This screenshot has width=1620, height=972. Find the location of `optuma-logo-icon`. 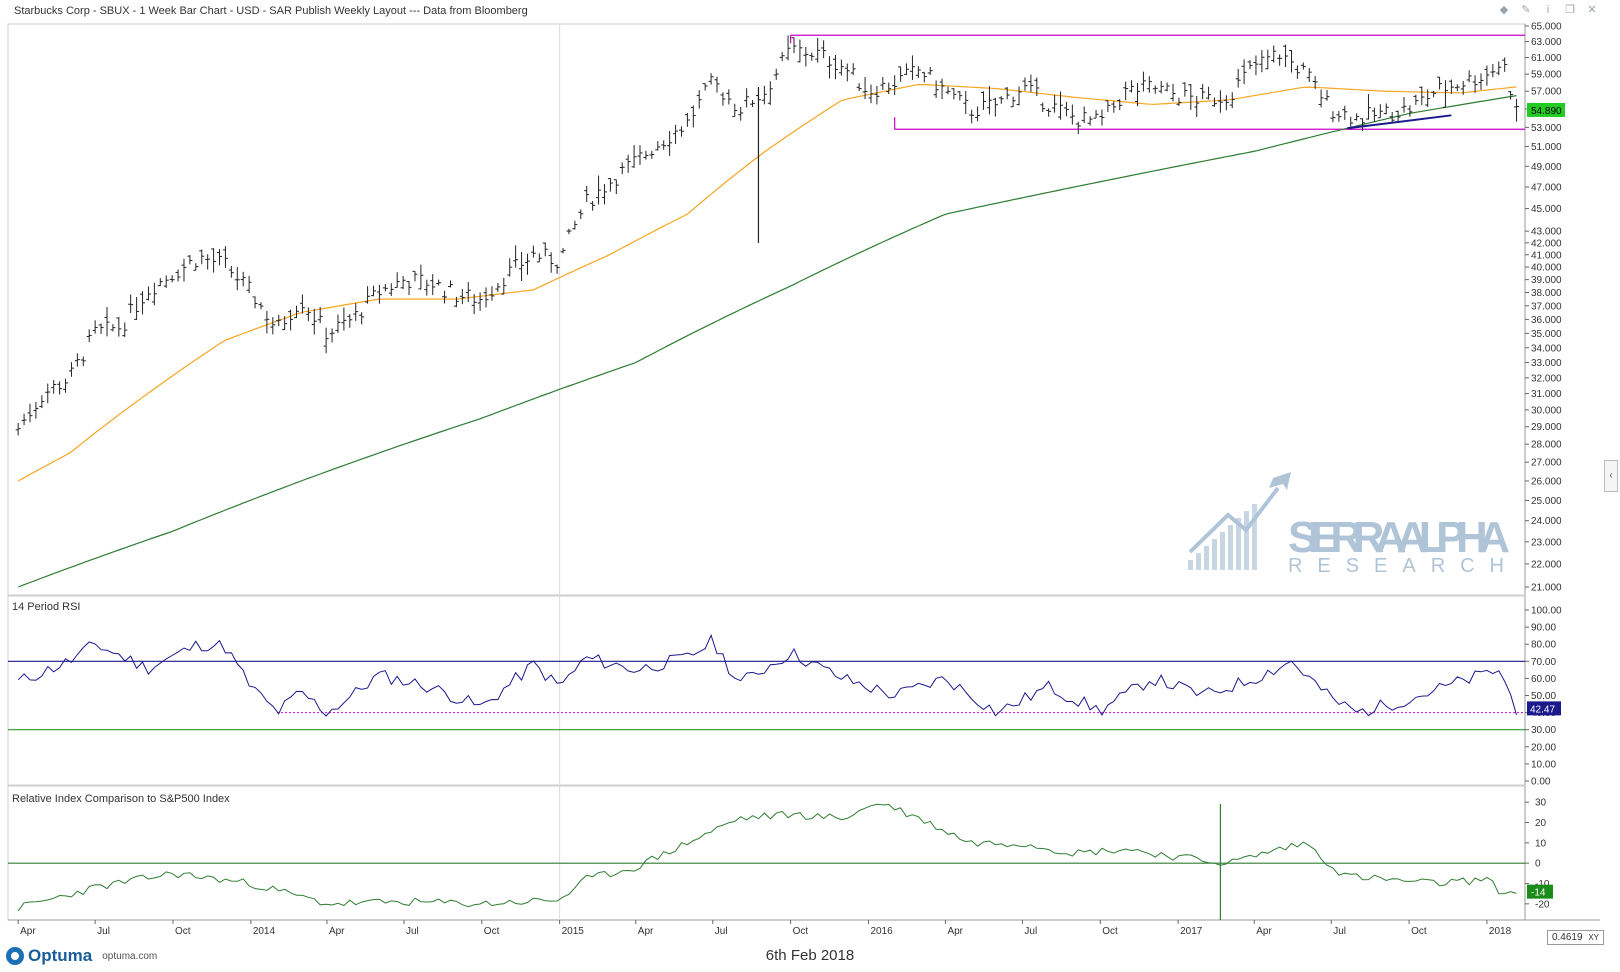

optuma-logo-icon is located at coordinates (15, 956).